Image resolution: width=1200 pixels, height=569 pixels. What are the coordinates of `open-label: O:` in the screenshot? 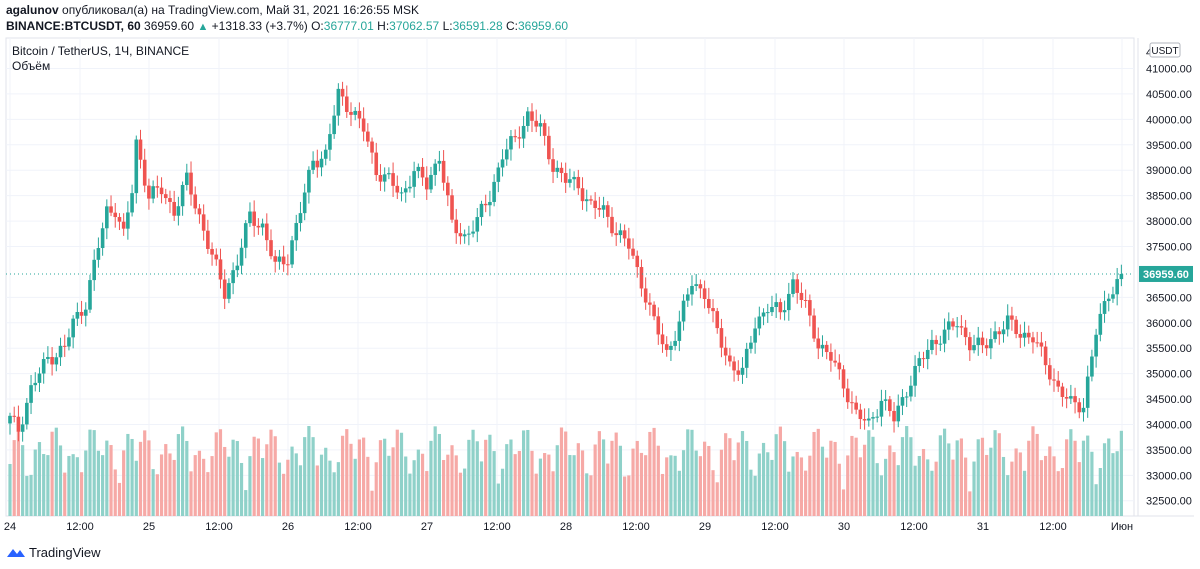 It's located at (317, 26).